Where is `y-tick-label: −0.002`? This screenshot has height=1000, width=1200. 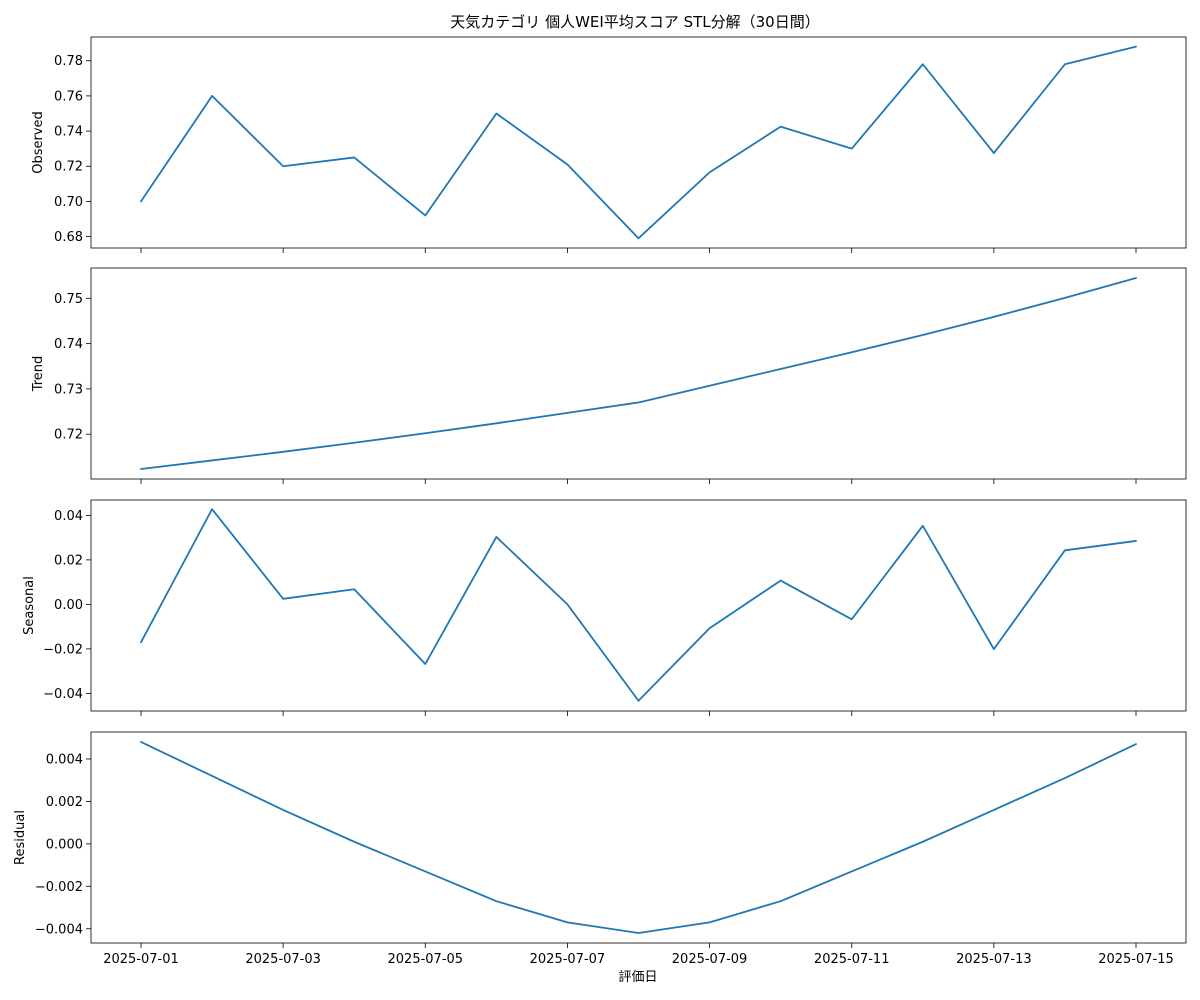
y-tick-label: −0.002 is located at coordinates (59, 887).